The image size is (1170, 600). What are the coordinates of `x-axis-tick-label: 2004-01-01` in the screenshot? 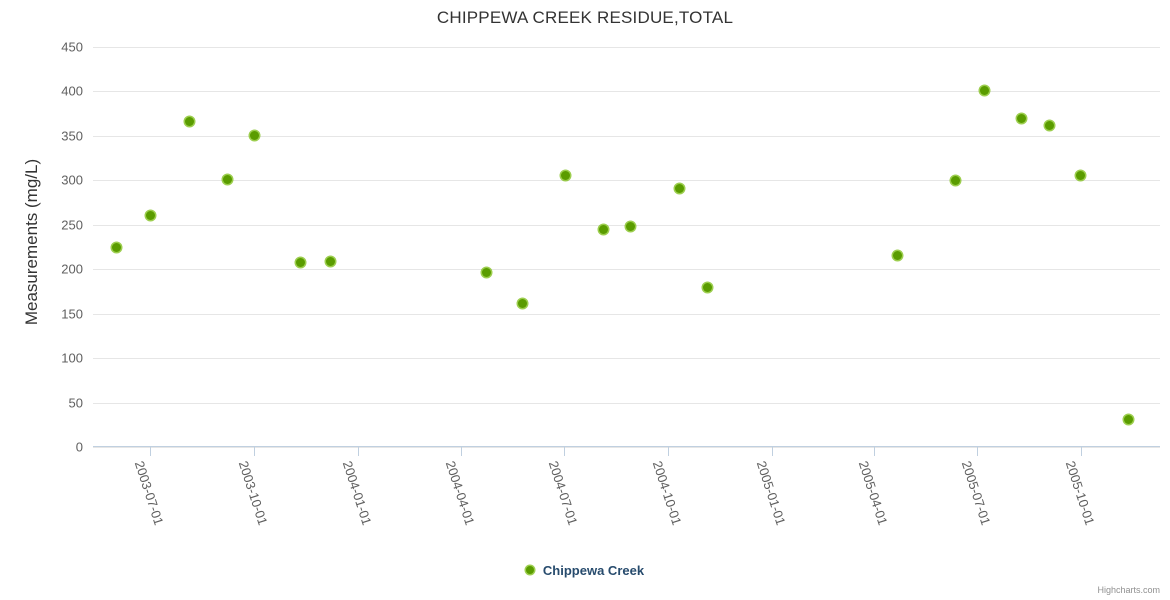 It's located at (357, 493).